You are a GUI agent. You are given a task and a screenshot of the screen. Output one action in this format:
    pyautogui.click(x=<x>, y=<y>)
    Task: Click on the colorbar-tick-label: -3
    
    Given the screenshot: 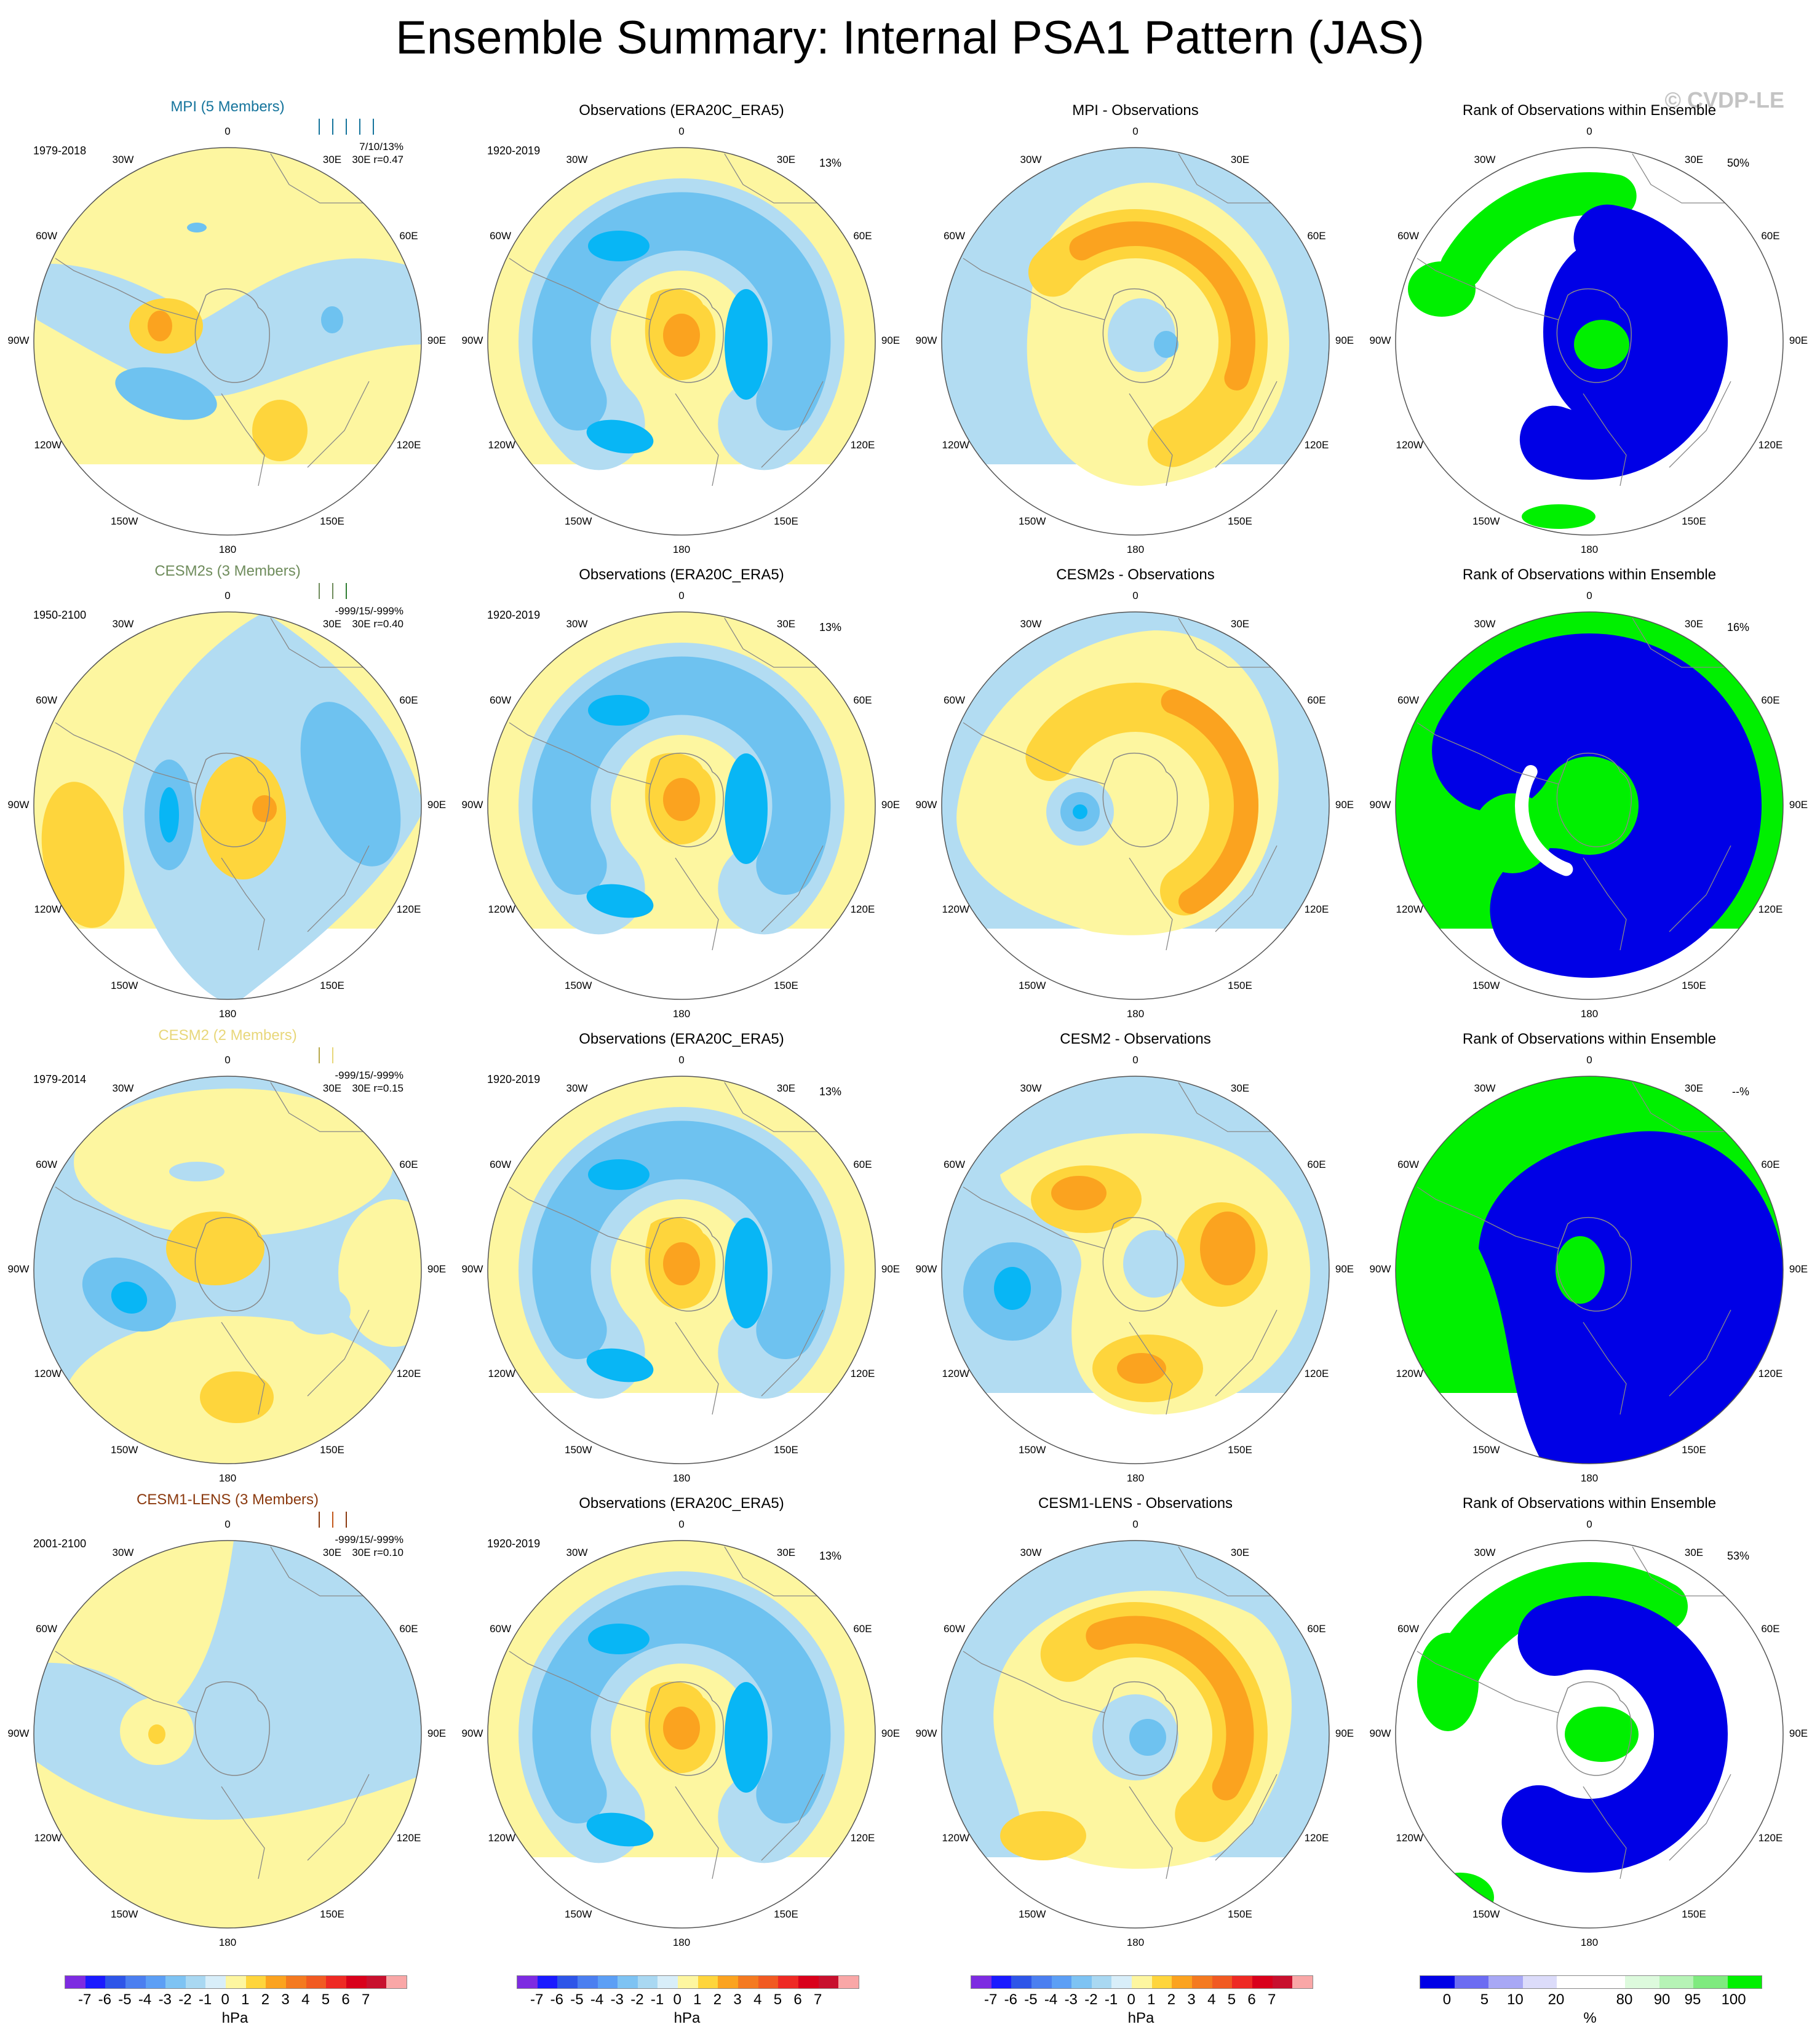 What is the action you would take?
    pyautogui.click(x=617, y=1999)
    